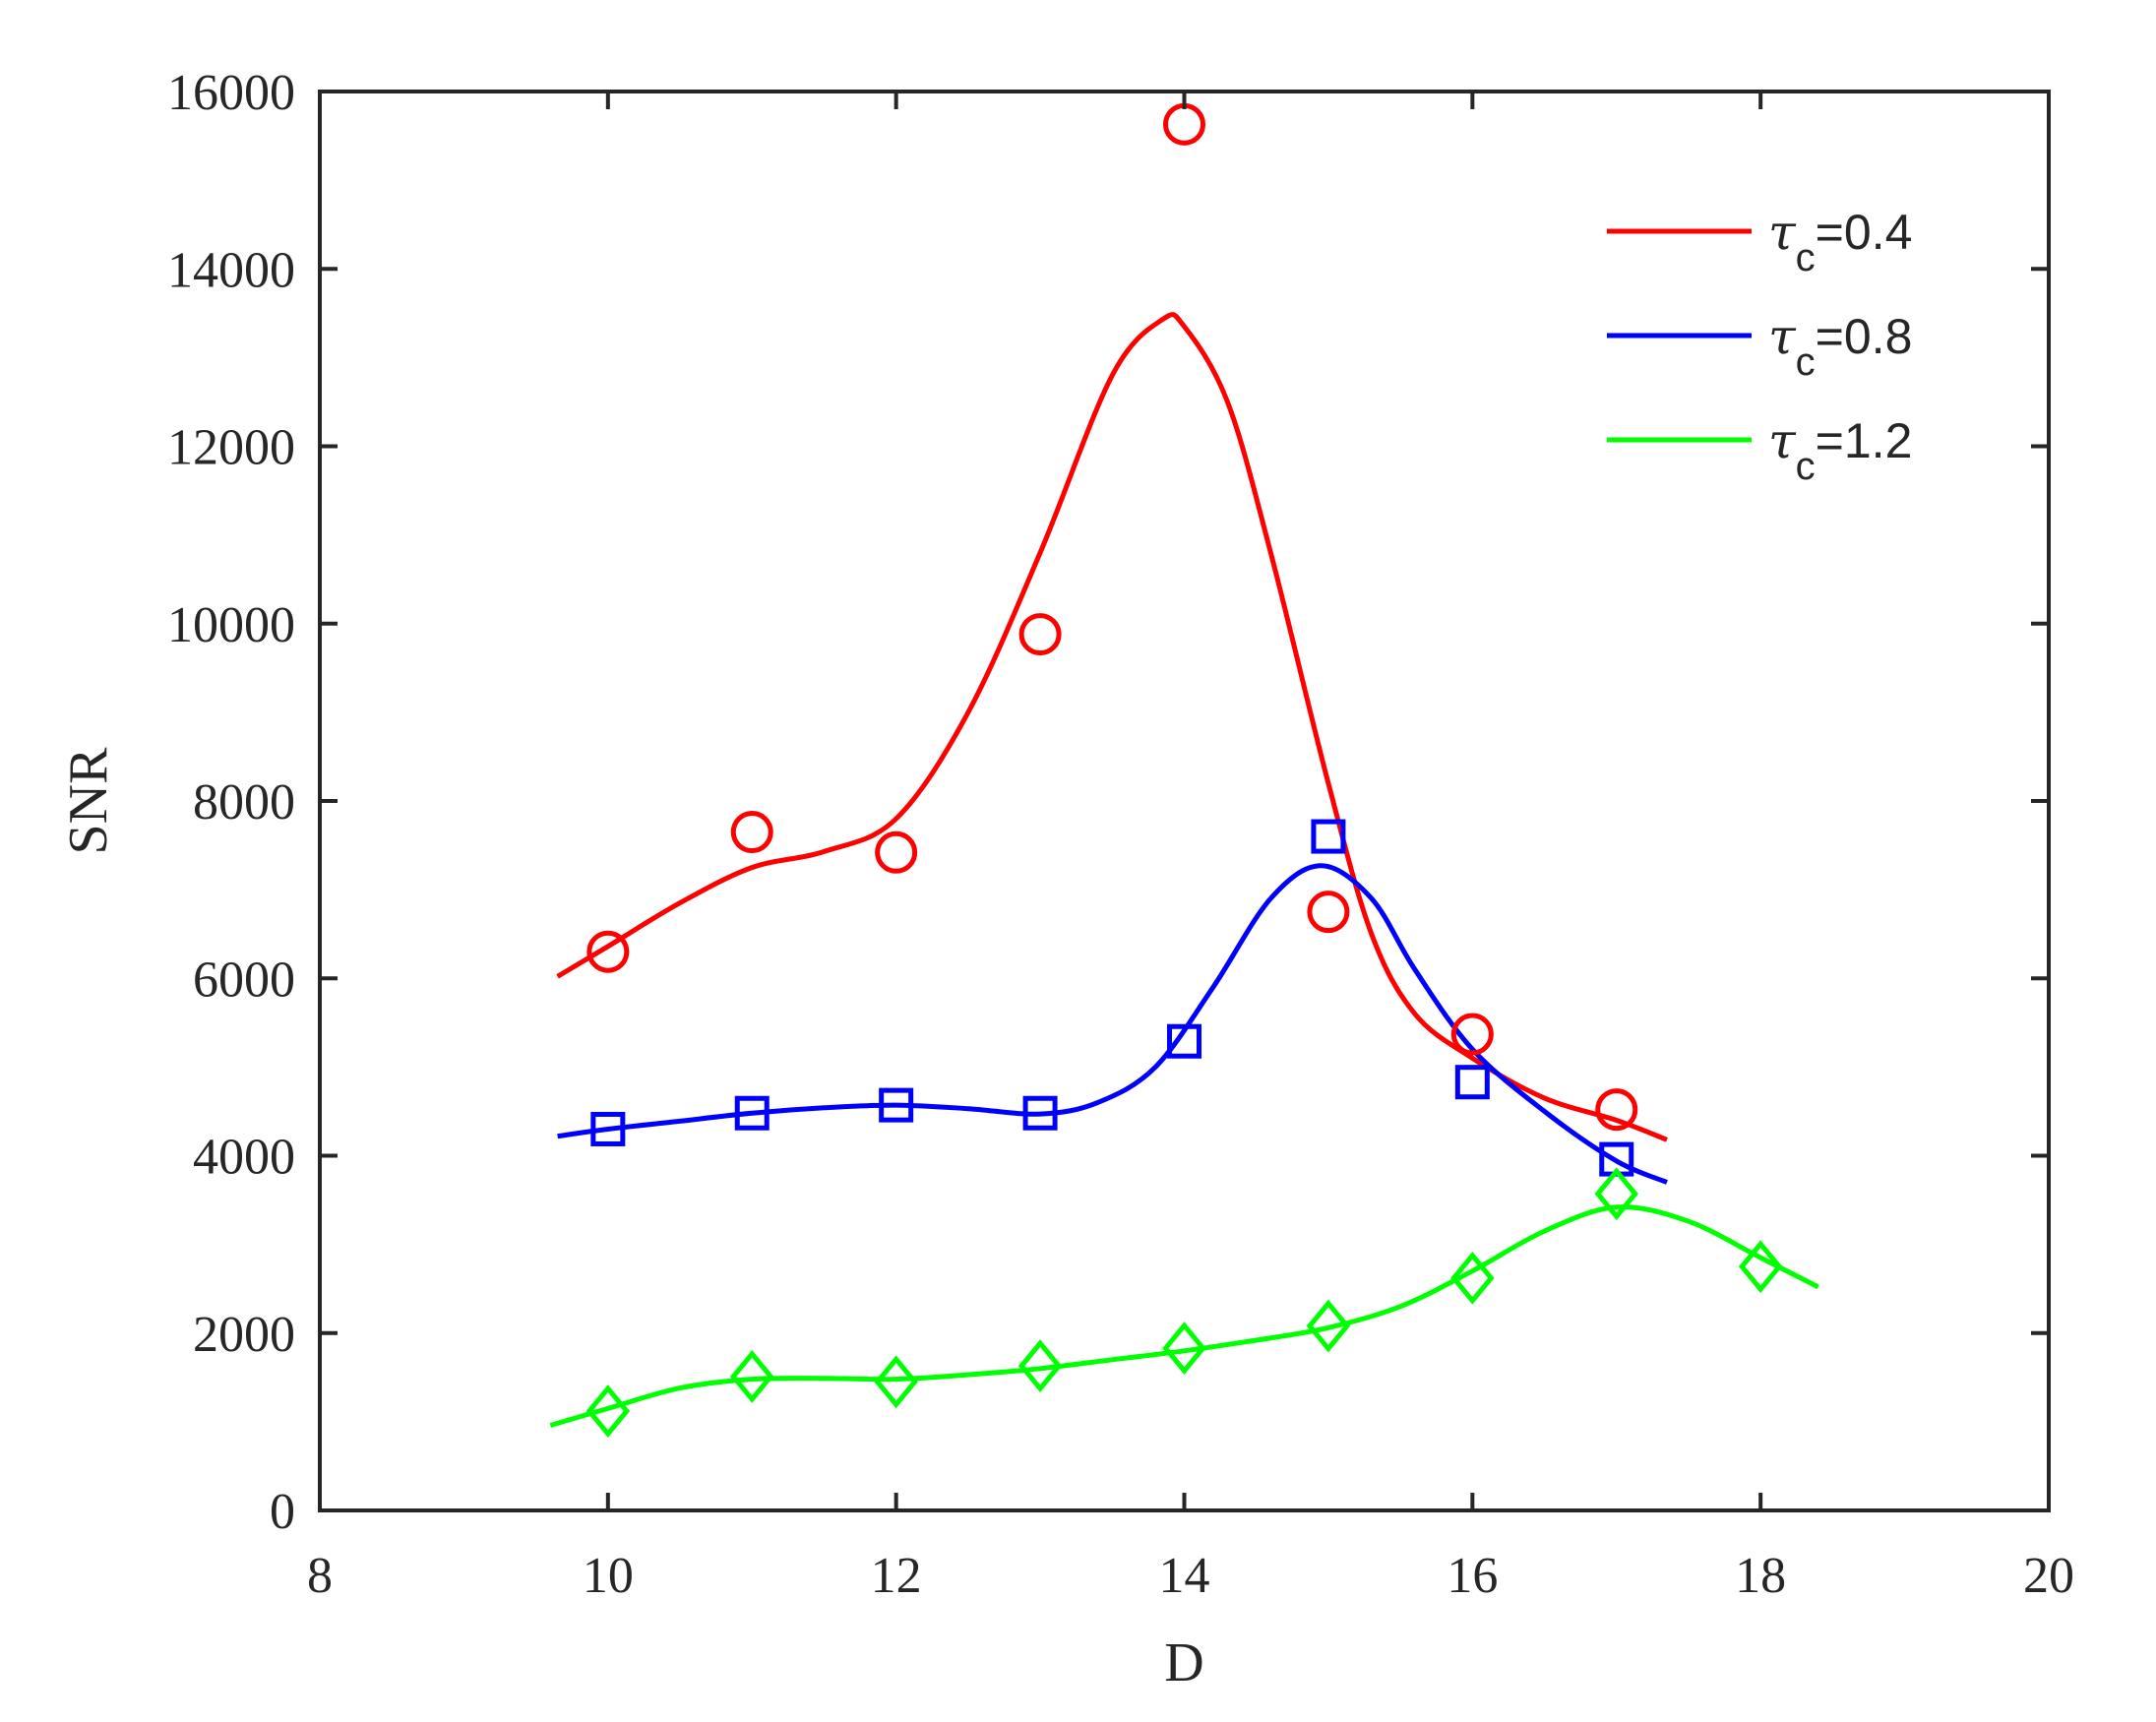  I want to click on series-3-fit-line, so click(1184, 1316).